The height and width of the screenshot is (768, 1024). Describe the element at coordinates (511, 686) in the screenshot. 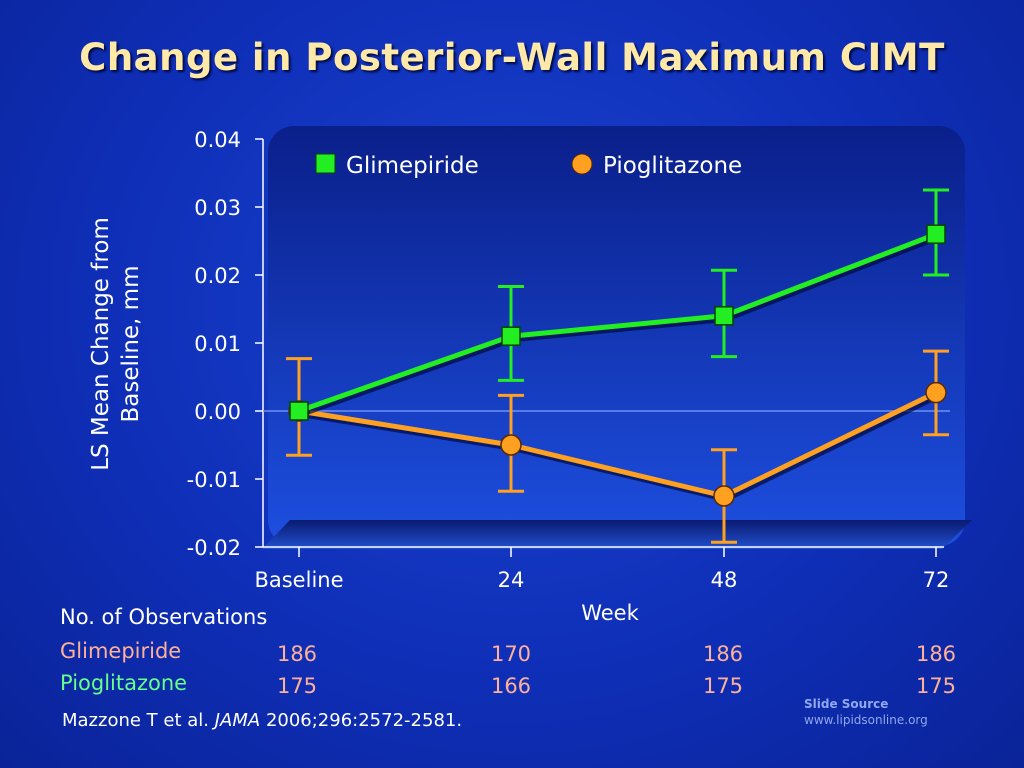

I see `obs-pioglitazone-24: 166` at that location.